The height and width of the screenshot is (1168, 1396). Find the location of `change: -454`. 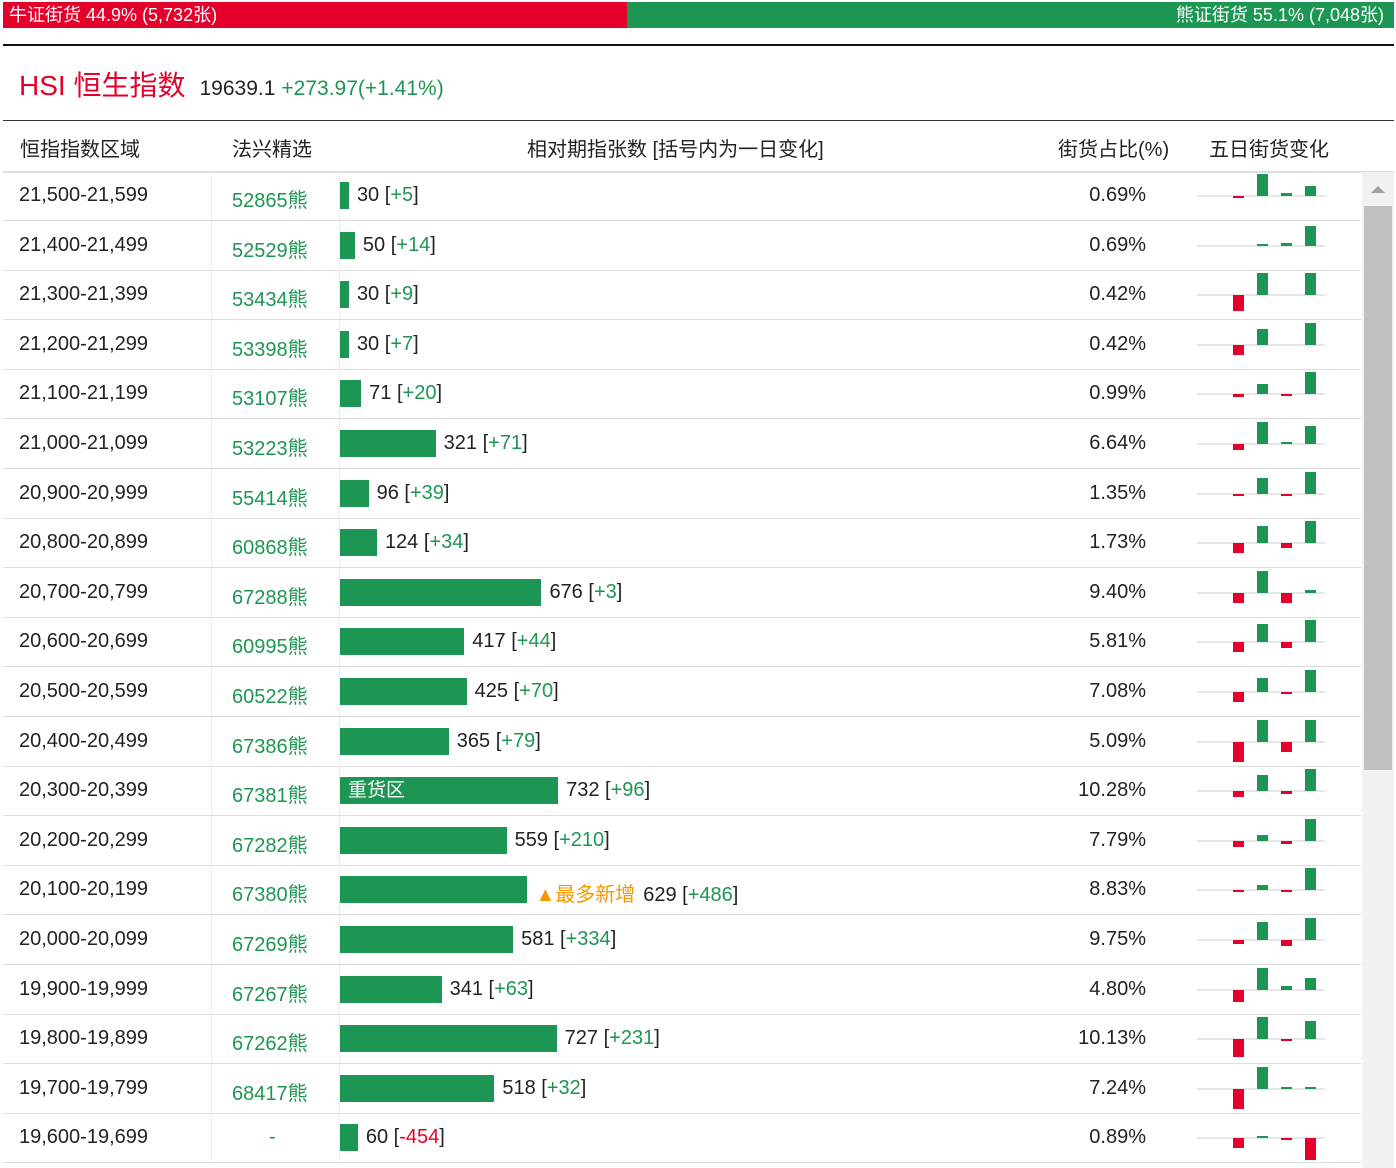

change: -454 is located at coordinates (419, 1137).